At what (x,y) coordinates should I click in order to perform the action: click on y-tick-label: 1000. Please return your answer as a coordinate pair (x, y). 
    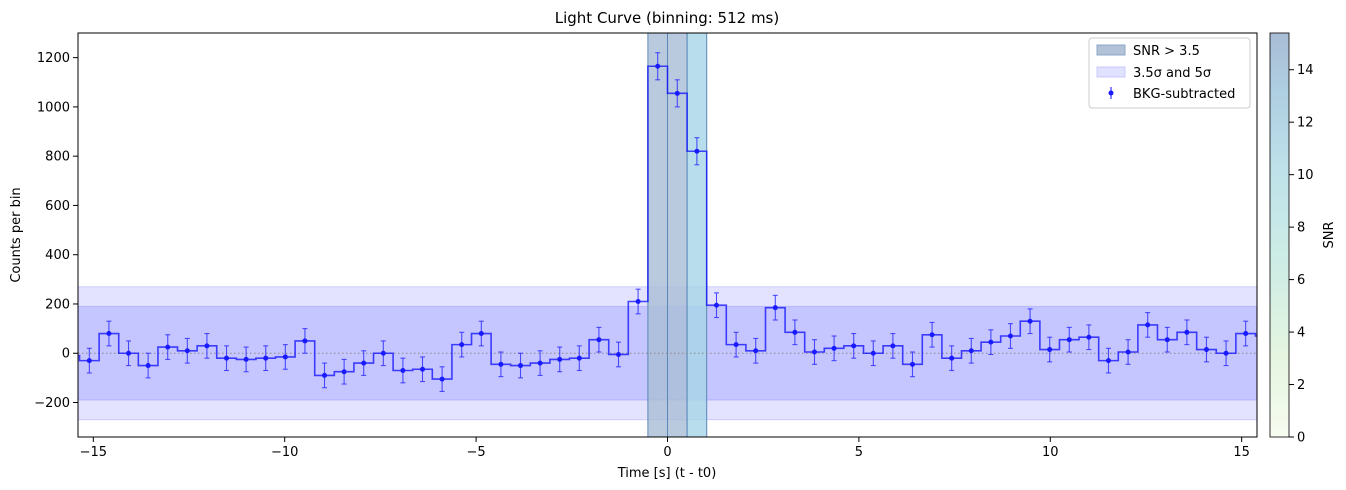
    Looking at the image, I should click on (53, 107).